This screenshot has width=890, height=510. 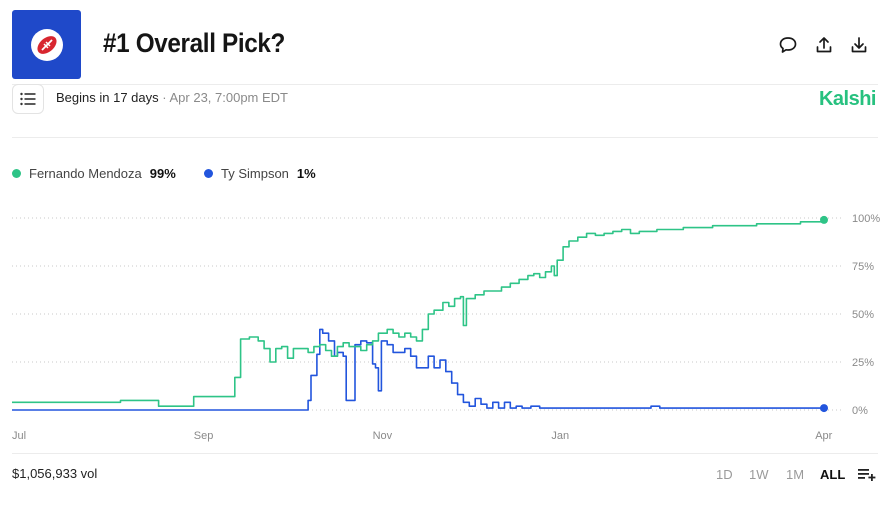 I want to click on event-start-info: Begins in 17 days · Apr 23, 7:00pm EDT, so click(x=172, y=97).